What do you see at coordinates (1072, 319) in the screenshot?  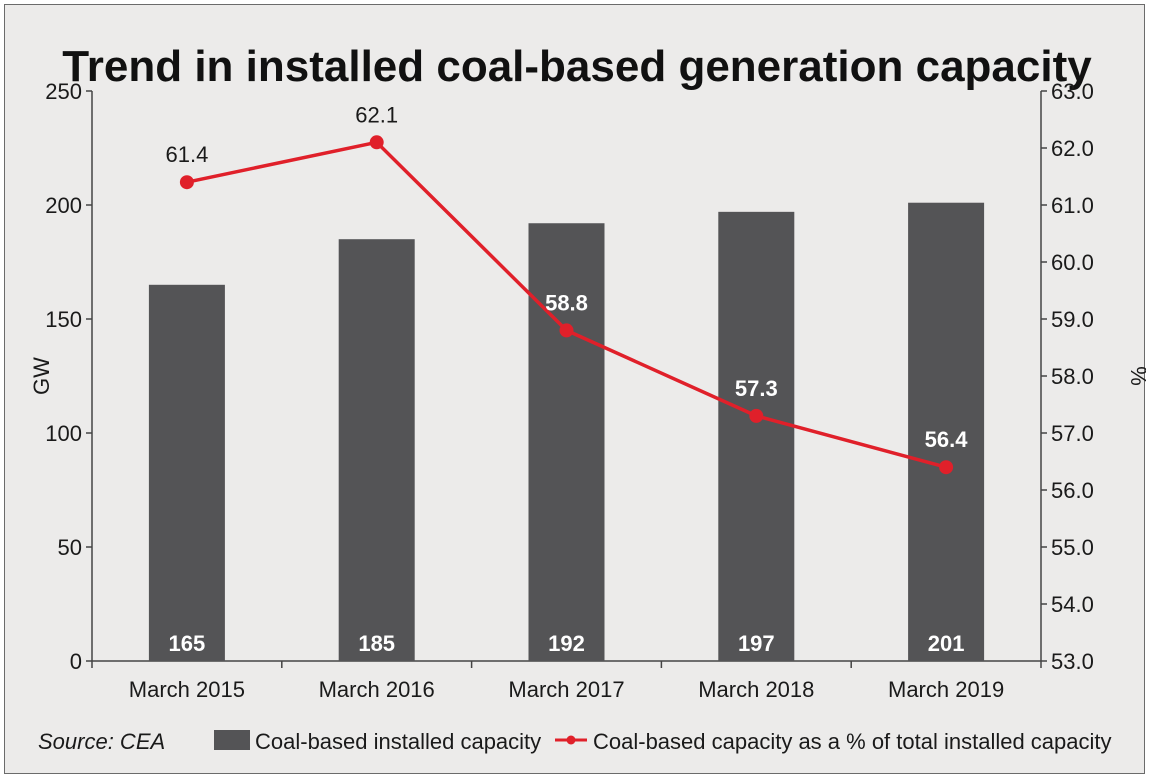 I see `y-right-tick-label: 59.0` at bounding box center [1072, 319].